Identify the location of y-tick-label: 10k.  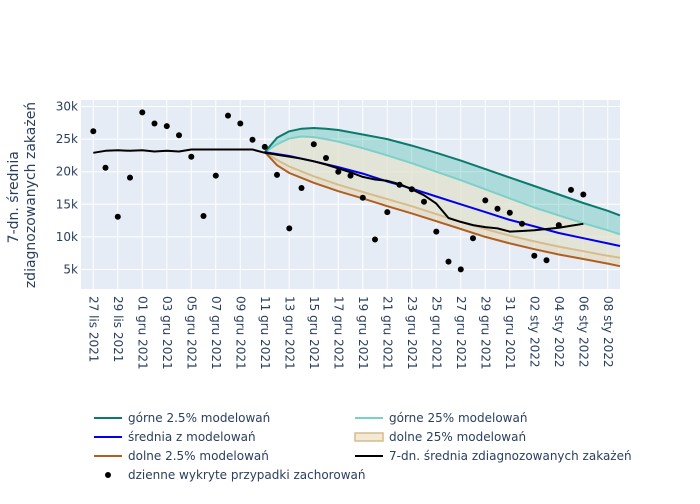
(67, 237).